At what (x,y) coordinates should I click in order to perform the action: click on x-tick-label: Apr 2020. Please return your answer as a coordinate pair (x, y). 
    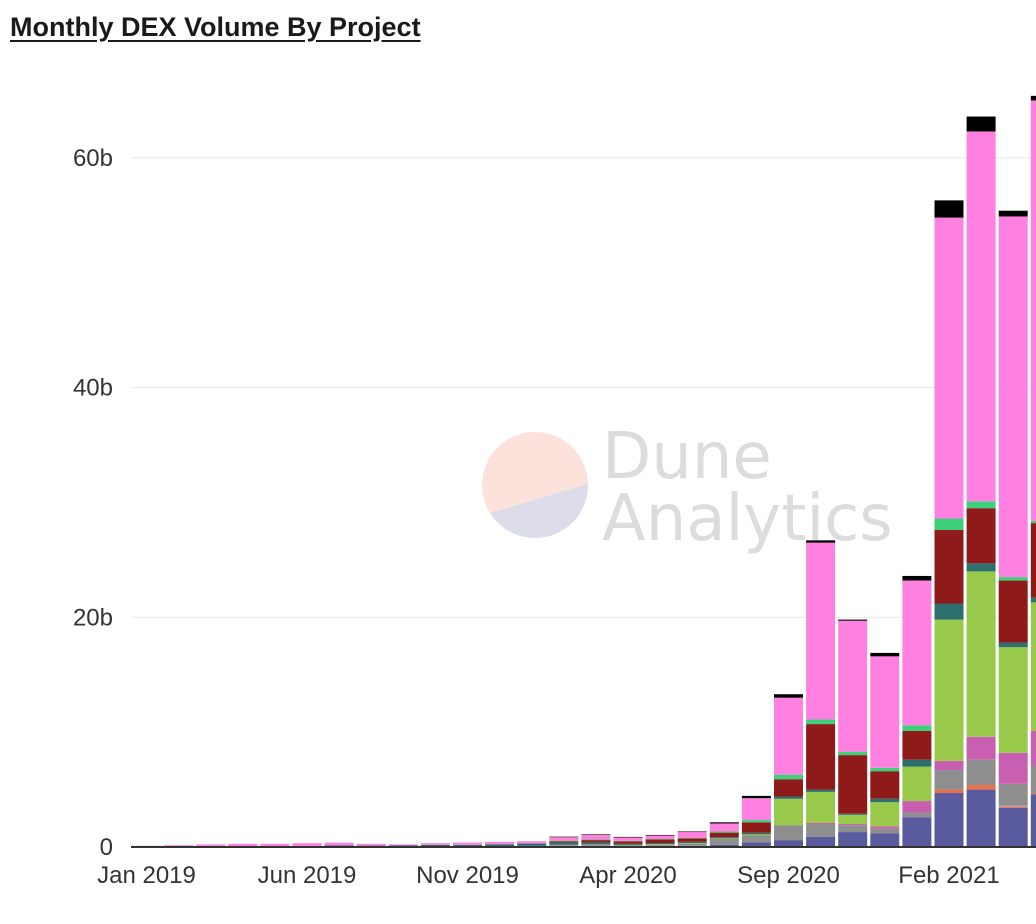
    Looking at the image, I should click on (627, 875).